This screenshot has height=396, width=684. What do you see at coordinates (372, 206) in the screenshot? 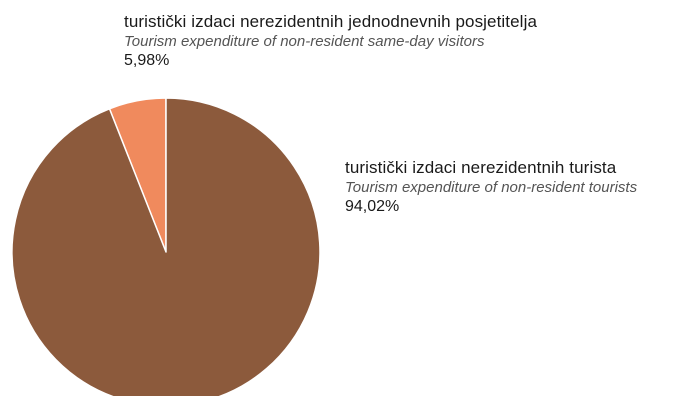
I see `label-tourists-percent: 94,02%` at bounding box center [372, 206].